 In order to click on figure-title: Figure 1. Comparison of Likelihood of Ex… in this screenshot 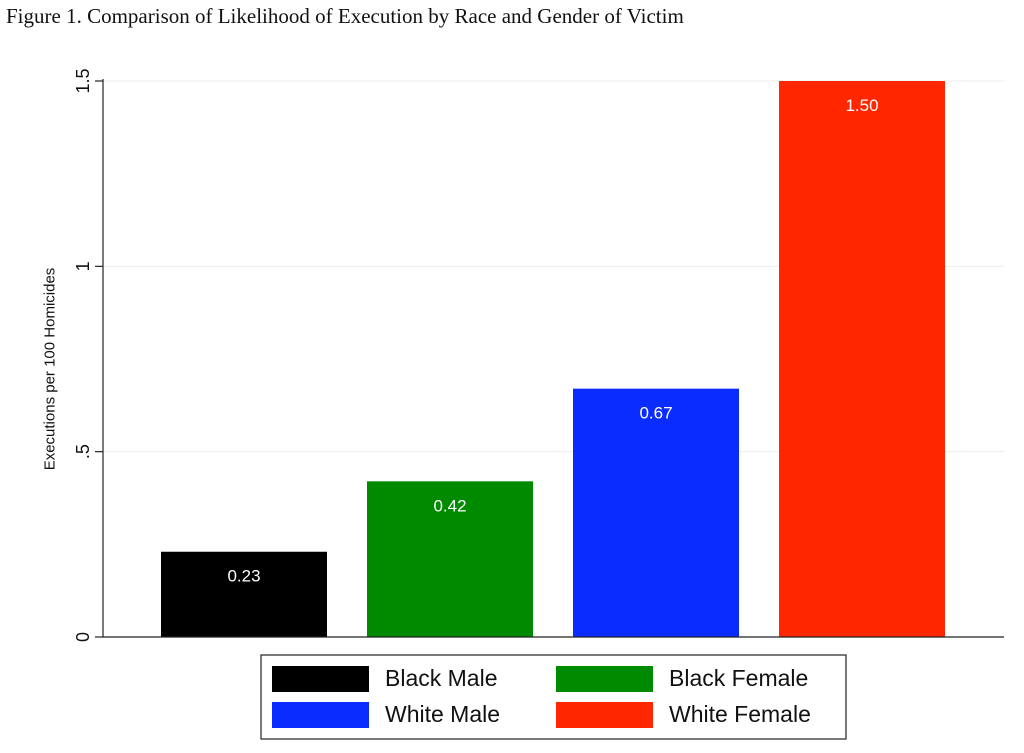, I will do `click(345, 16)`.